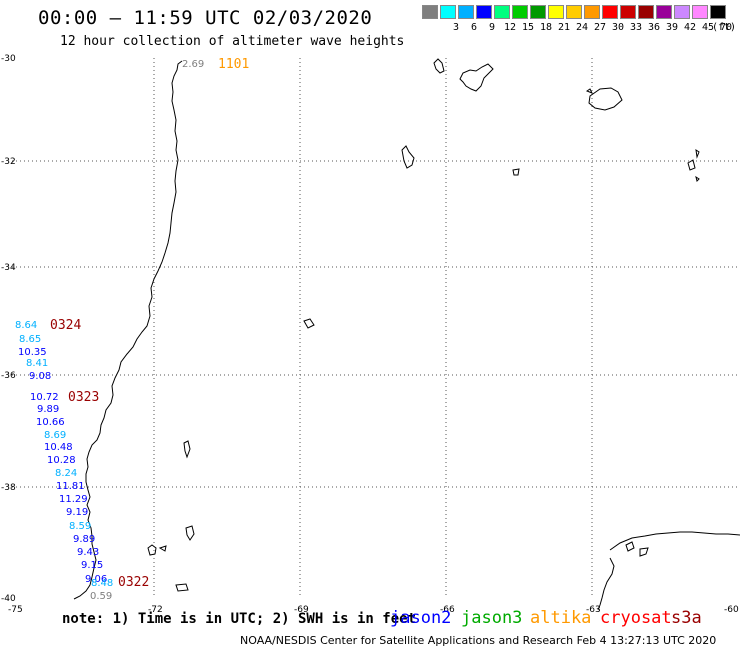 This screenshot has width=740, height=650. I want to click on wave-height-label: 10.48, so click(58, 447).